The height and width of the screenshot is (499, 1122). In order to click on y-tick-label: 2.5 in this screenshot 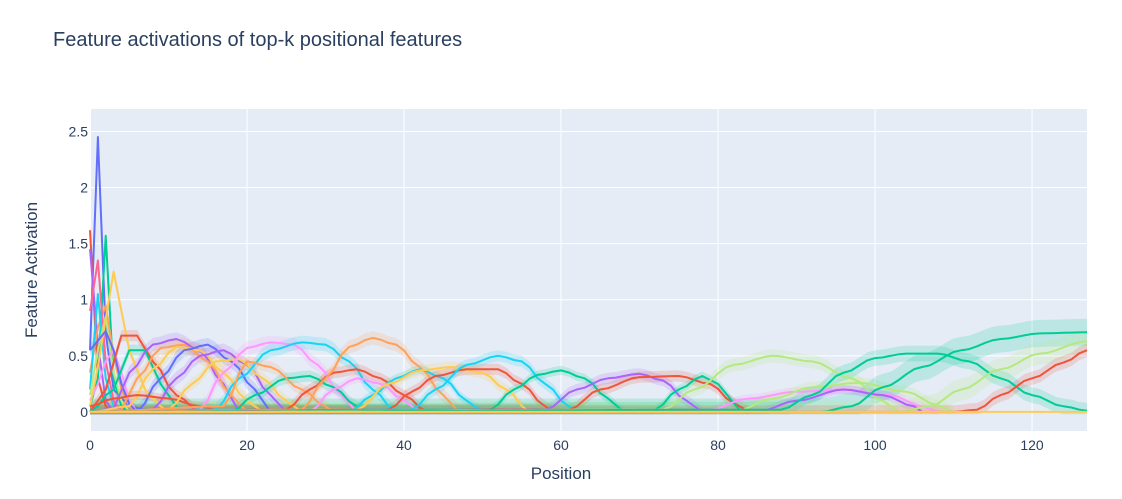, I will do `click(79, 131)`.